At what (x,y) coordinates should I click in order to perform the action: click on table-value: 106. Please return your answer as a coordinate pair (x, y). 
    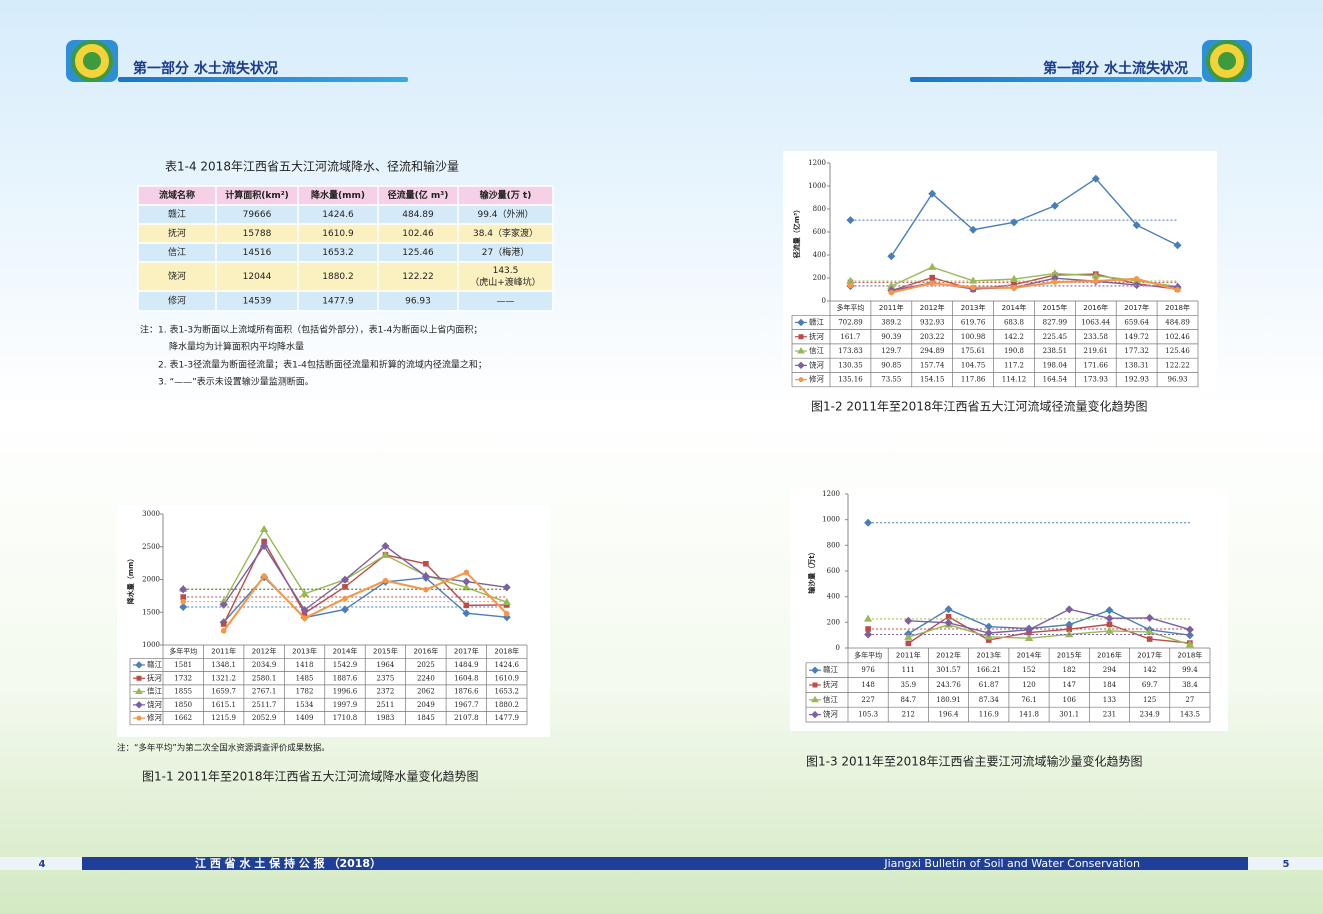
    Looking at the image, I should click on (1070, 700).